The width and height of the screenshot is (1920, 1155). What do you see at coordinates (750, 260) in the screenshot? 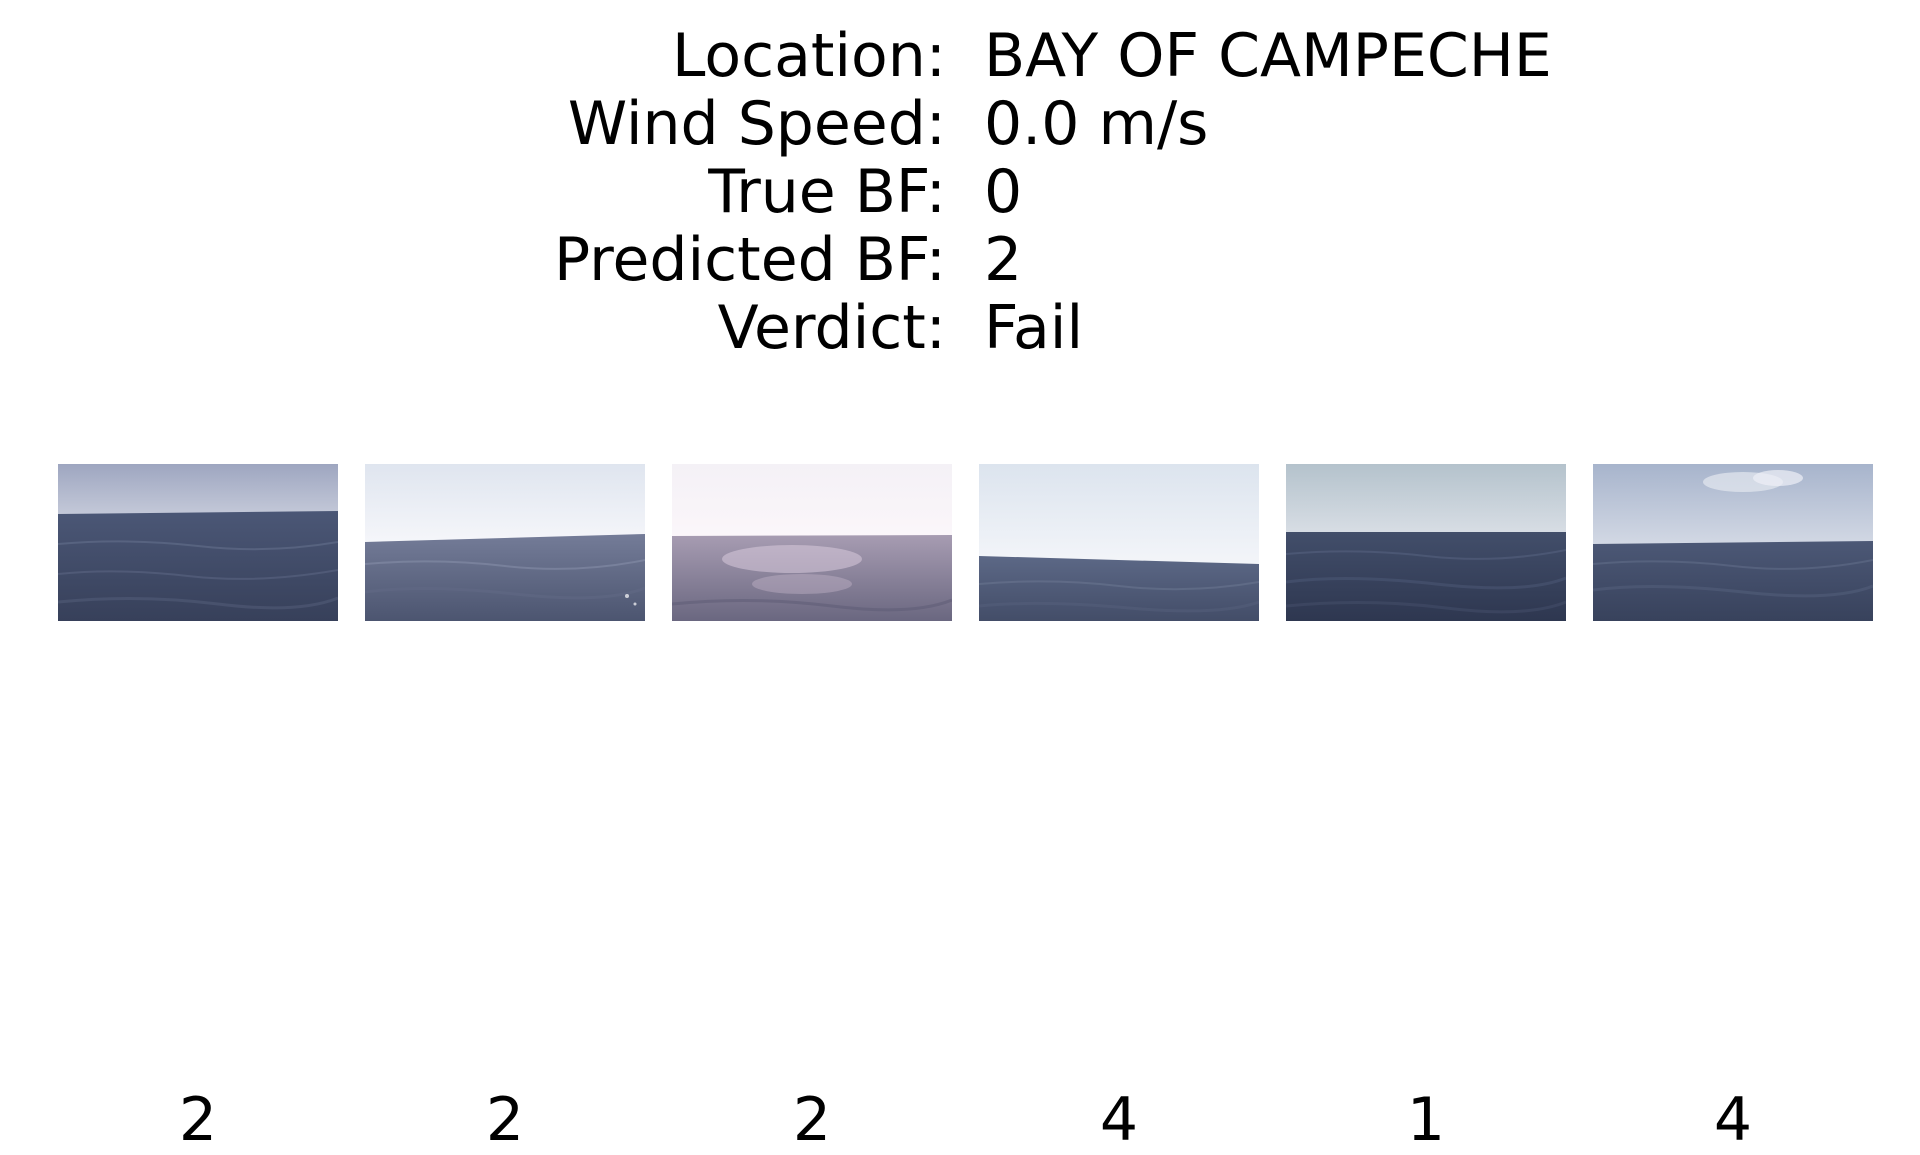
I see `predicted-bf-label: Predicted BF:` at bounding box center [750, 260].